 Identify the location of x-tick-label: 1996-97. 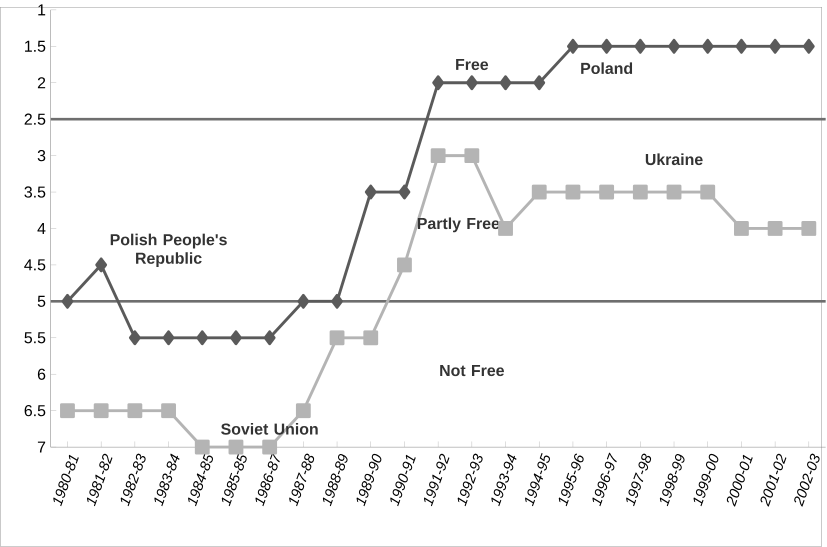
(604, 479).